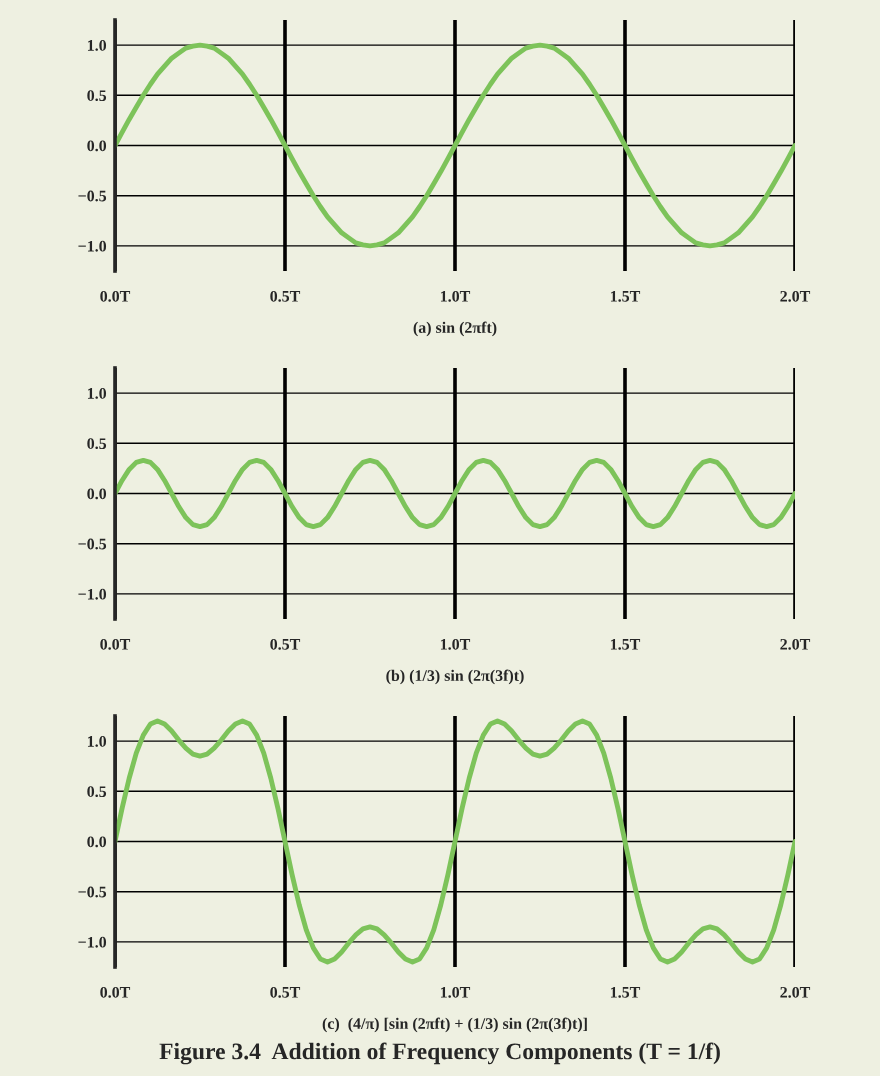  I want to click on caption: Figure 3.4 Addition of Frequency Components (T = 1/f), so click(439, 1053).